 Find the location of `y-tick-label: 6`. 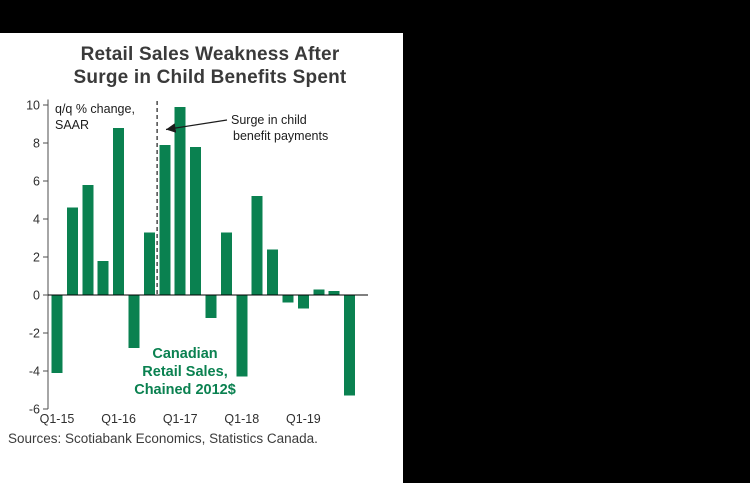

y-tick-label: 6 is located at coordinates (36, 182).